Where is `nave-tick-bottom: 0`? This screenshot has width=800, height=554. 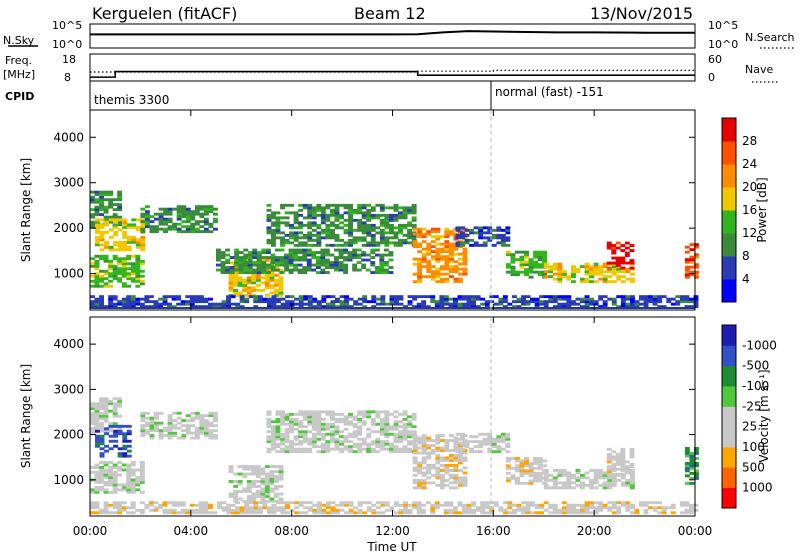
nave-tick-bottom: 0 is located at coordinates (711, 77).